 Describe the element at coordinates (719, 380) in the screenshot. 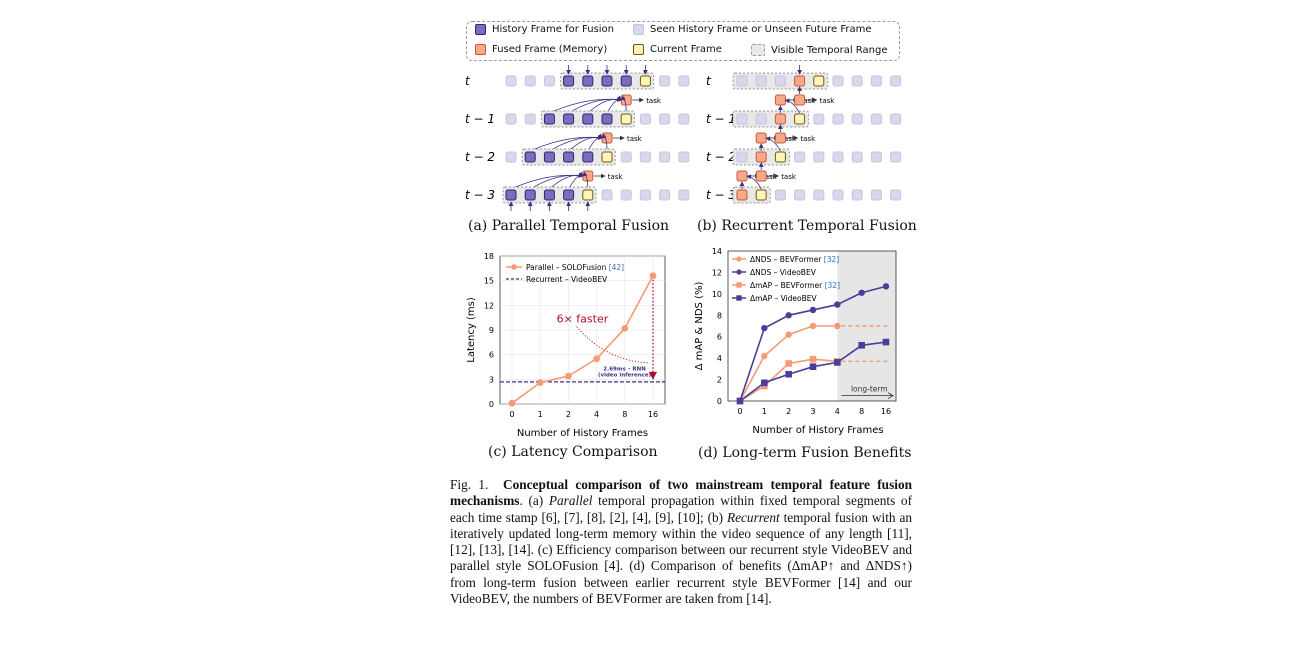

I see `y-tick-label: 2` at that location.